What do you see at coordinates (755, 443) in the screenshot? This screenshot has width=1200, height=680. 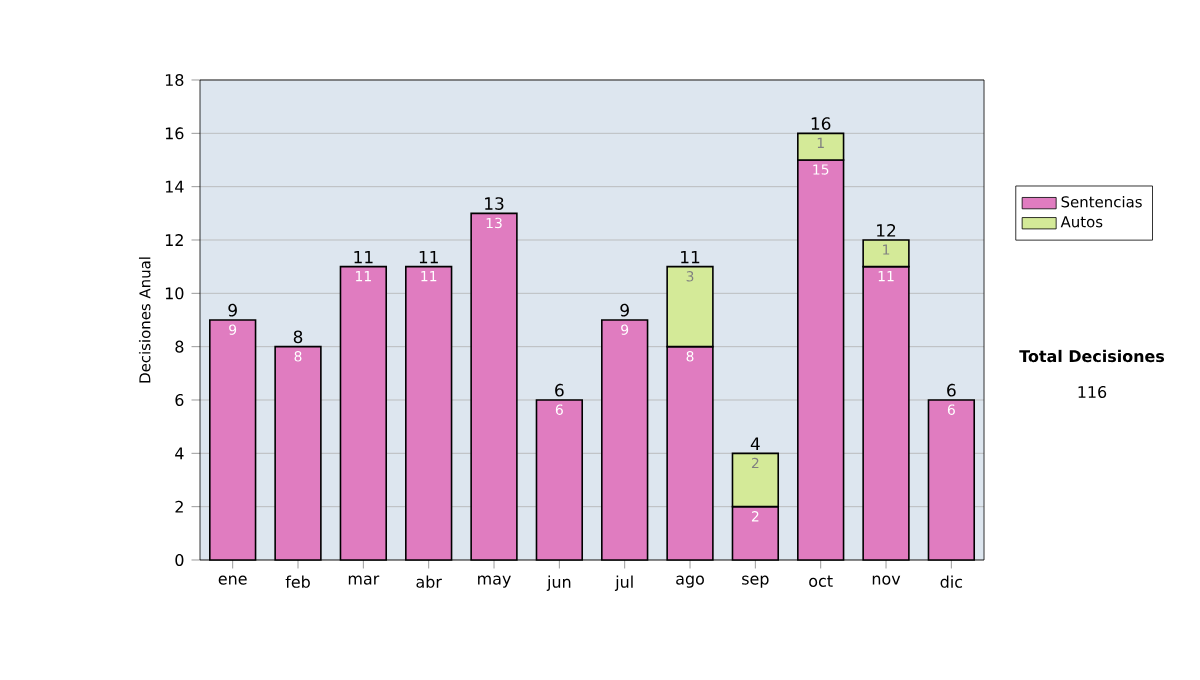 I see `total-label: 4` at bounding box center [755, 443].